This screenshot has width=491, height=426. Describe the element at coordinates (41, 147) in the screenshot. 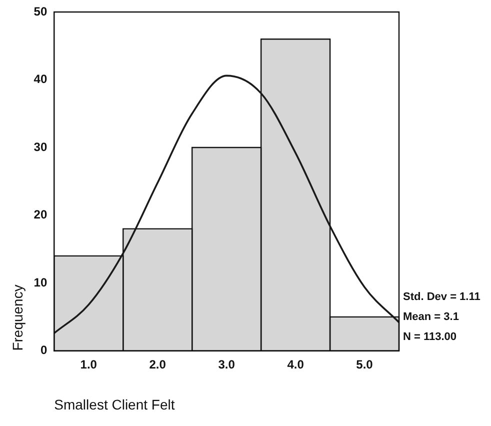

I see `y-tick-label: 30` at that location.